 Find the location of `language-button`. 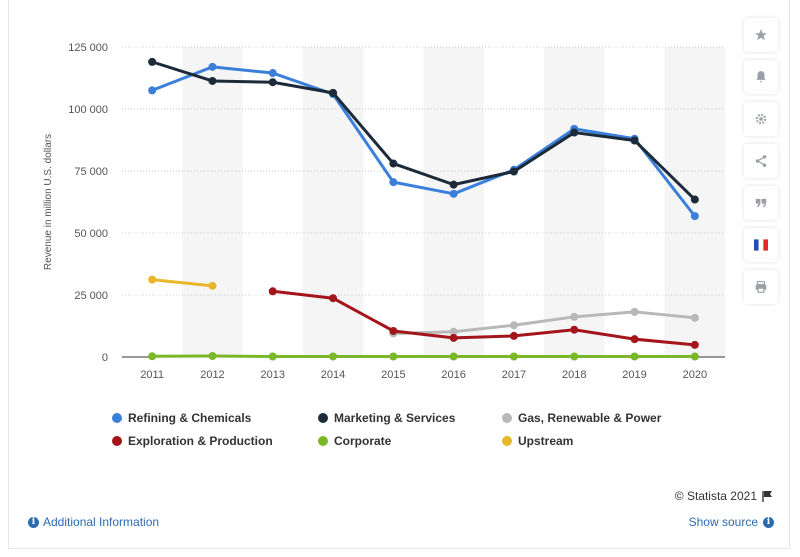

language-button is located at coordinates (761, 245).